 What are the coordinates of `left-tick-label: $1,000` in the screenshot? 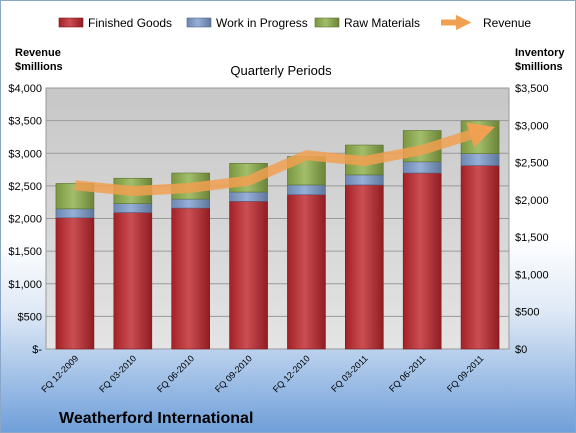 It's located at (25, 285).